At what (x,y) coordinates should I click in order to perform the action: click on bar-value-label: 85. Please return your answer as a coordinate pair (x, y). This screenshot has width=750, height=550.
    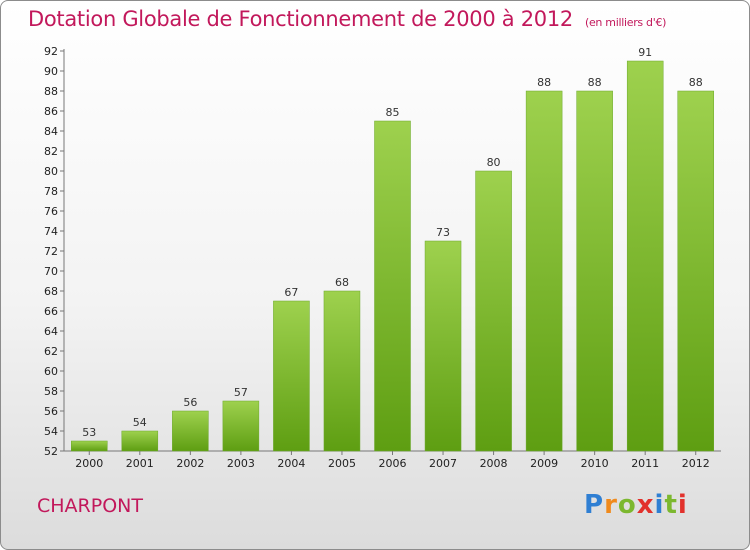
    Looking at the image, I should click on (393, 112).